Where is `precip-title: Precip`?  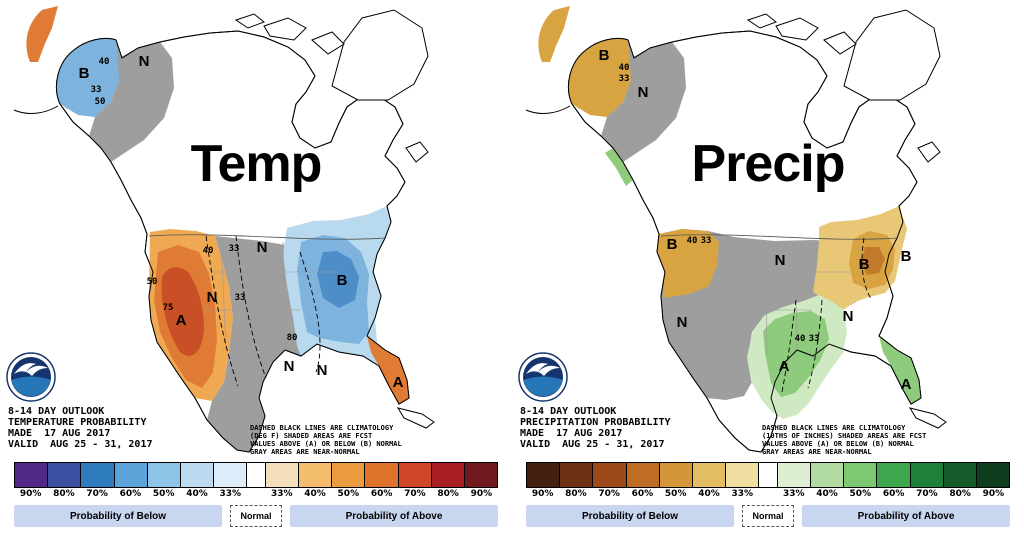 precip-title: Precip is located at coordinates (768, 164).